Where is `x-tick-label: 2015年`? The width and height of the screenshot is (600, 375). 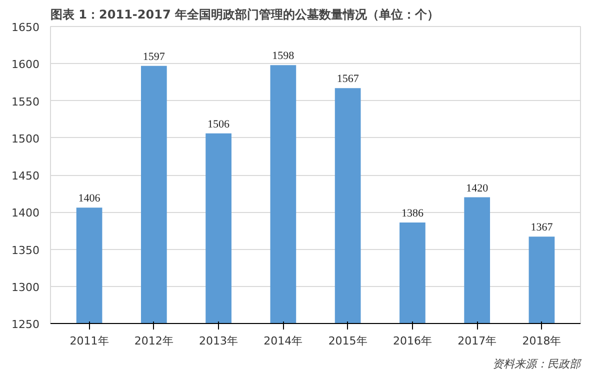
x-tick-label: 2015年 is located at coordinates (348, 341).